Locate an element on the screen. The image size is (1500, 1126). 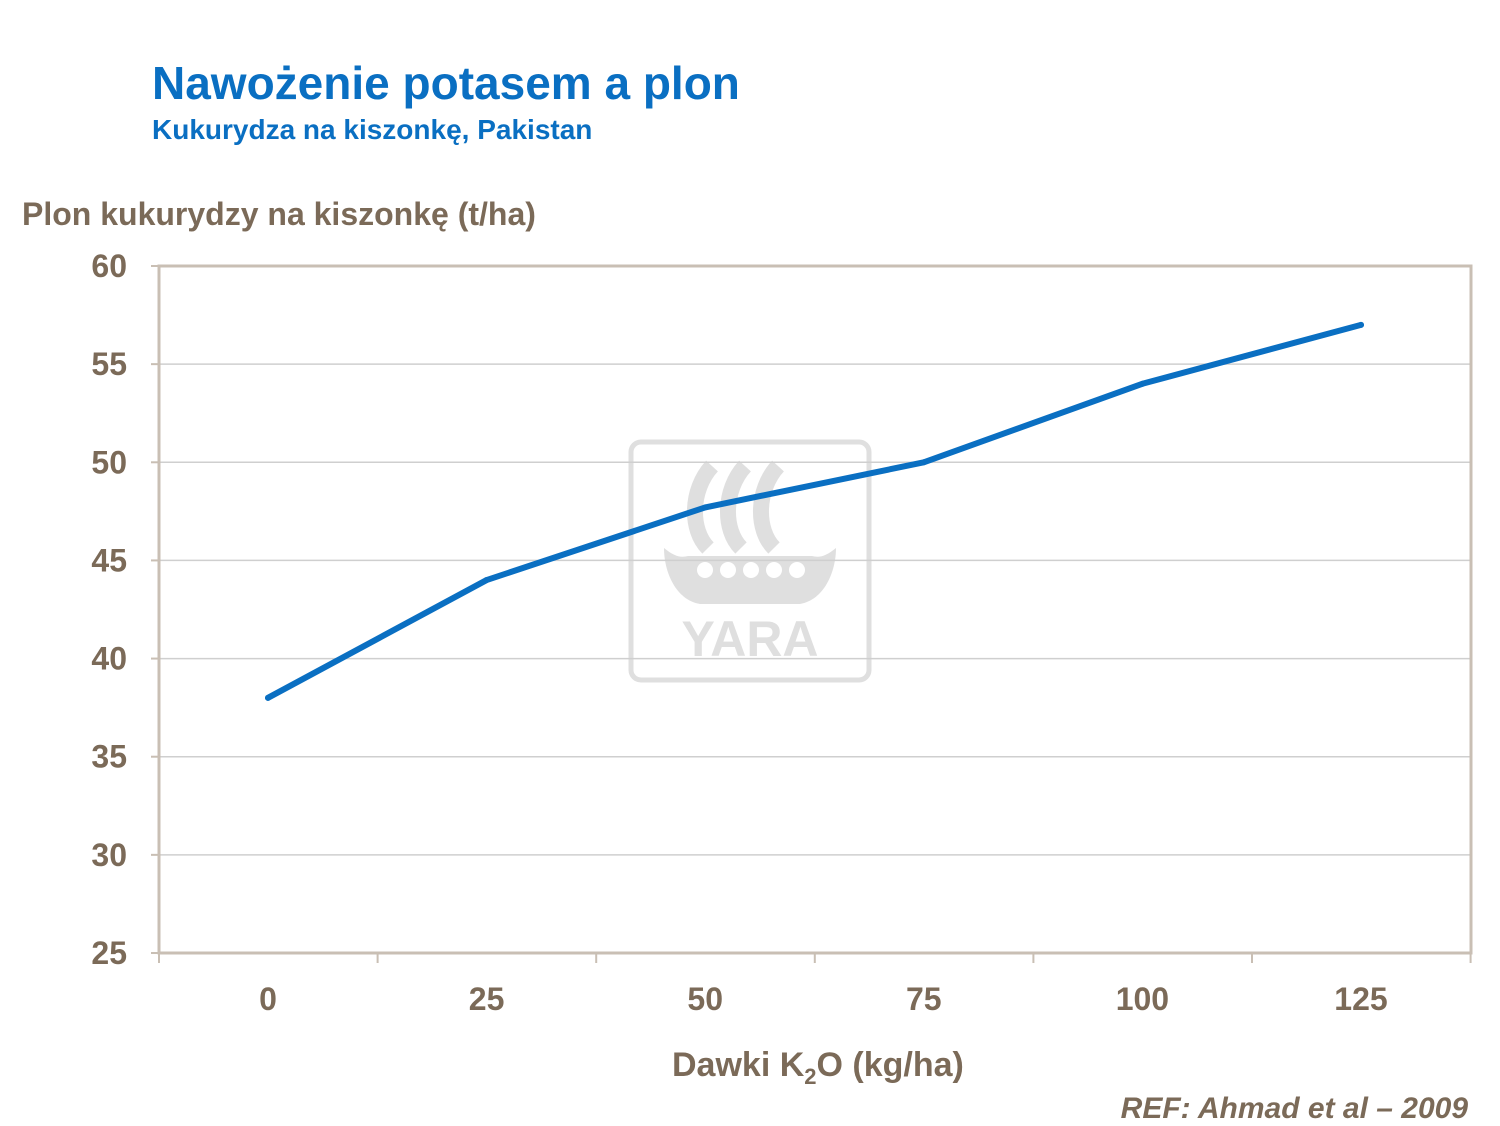
y-tick-label: 50 is located at coordinates (109, 462).